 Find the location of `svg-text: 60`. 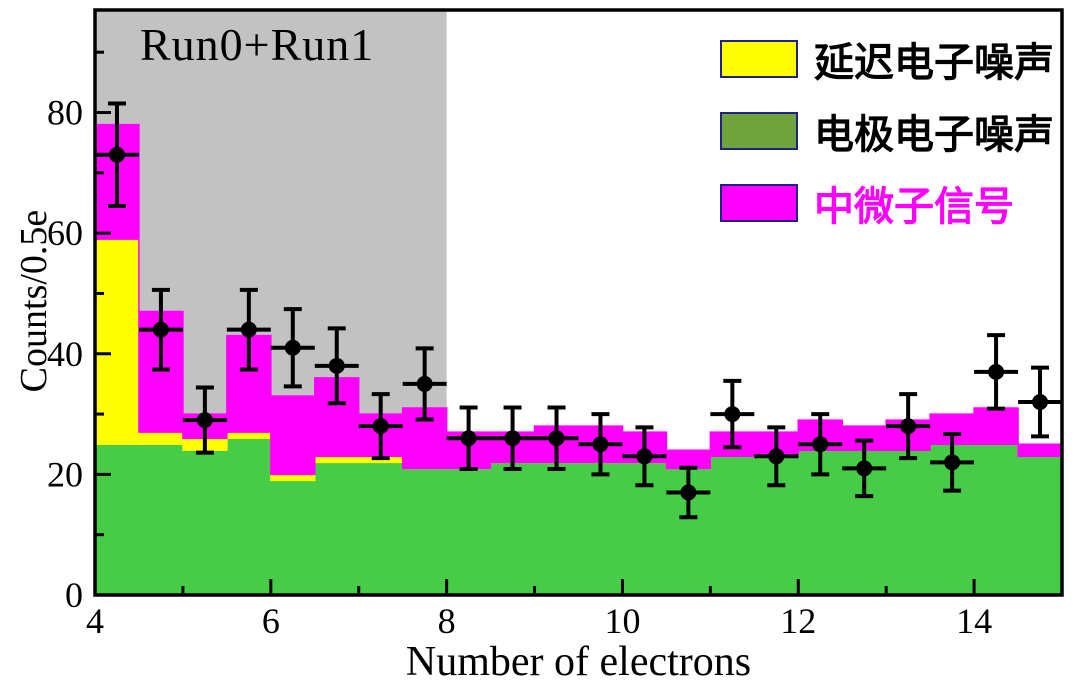

svg-text: 60 is located at coordinates (65, 233).